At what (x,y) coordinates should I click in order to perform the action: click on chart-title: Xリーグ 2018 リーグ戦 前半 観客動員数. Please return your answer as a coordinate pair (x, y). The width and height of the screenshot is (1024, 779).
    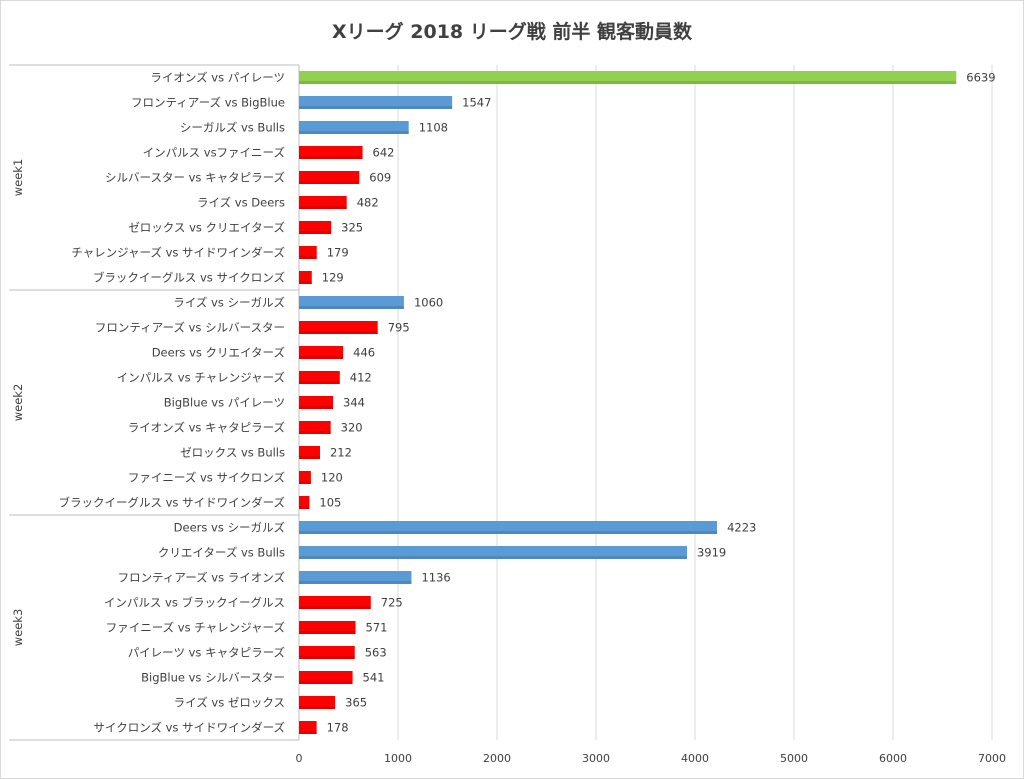
    Looking at the image, I should click on (512, 31).